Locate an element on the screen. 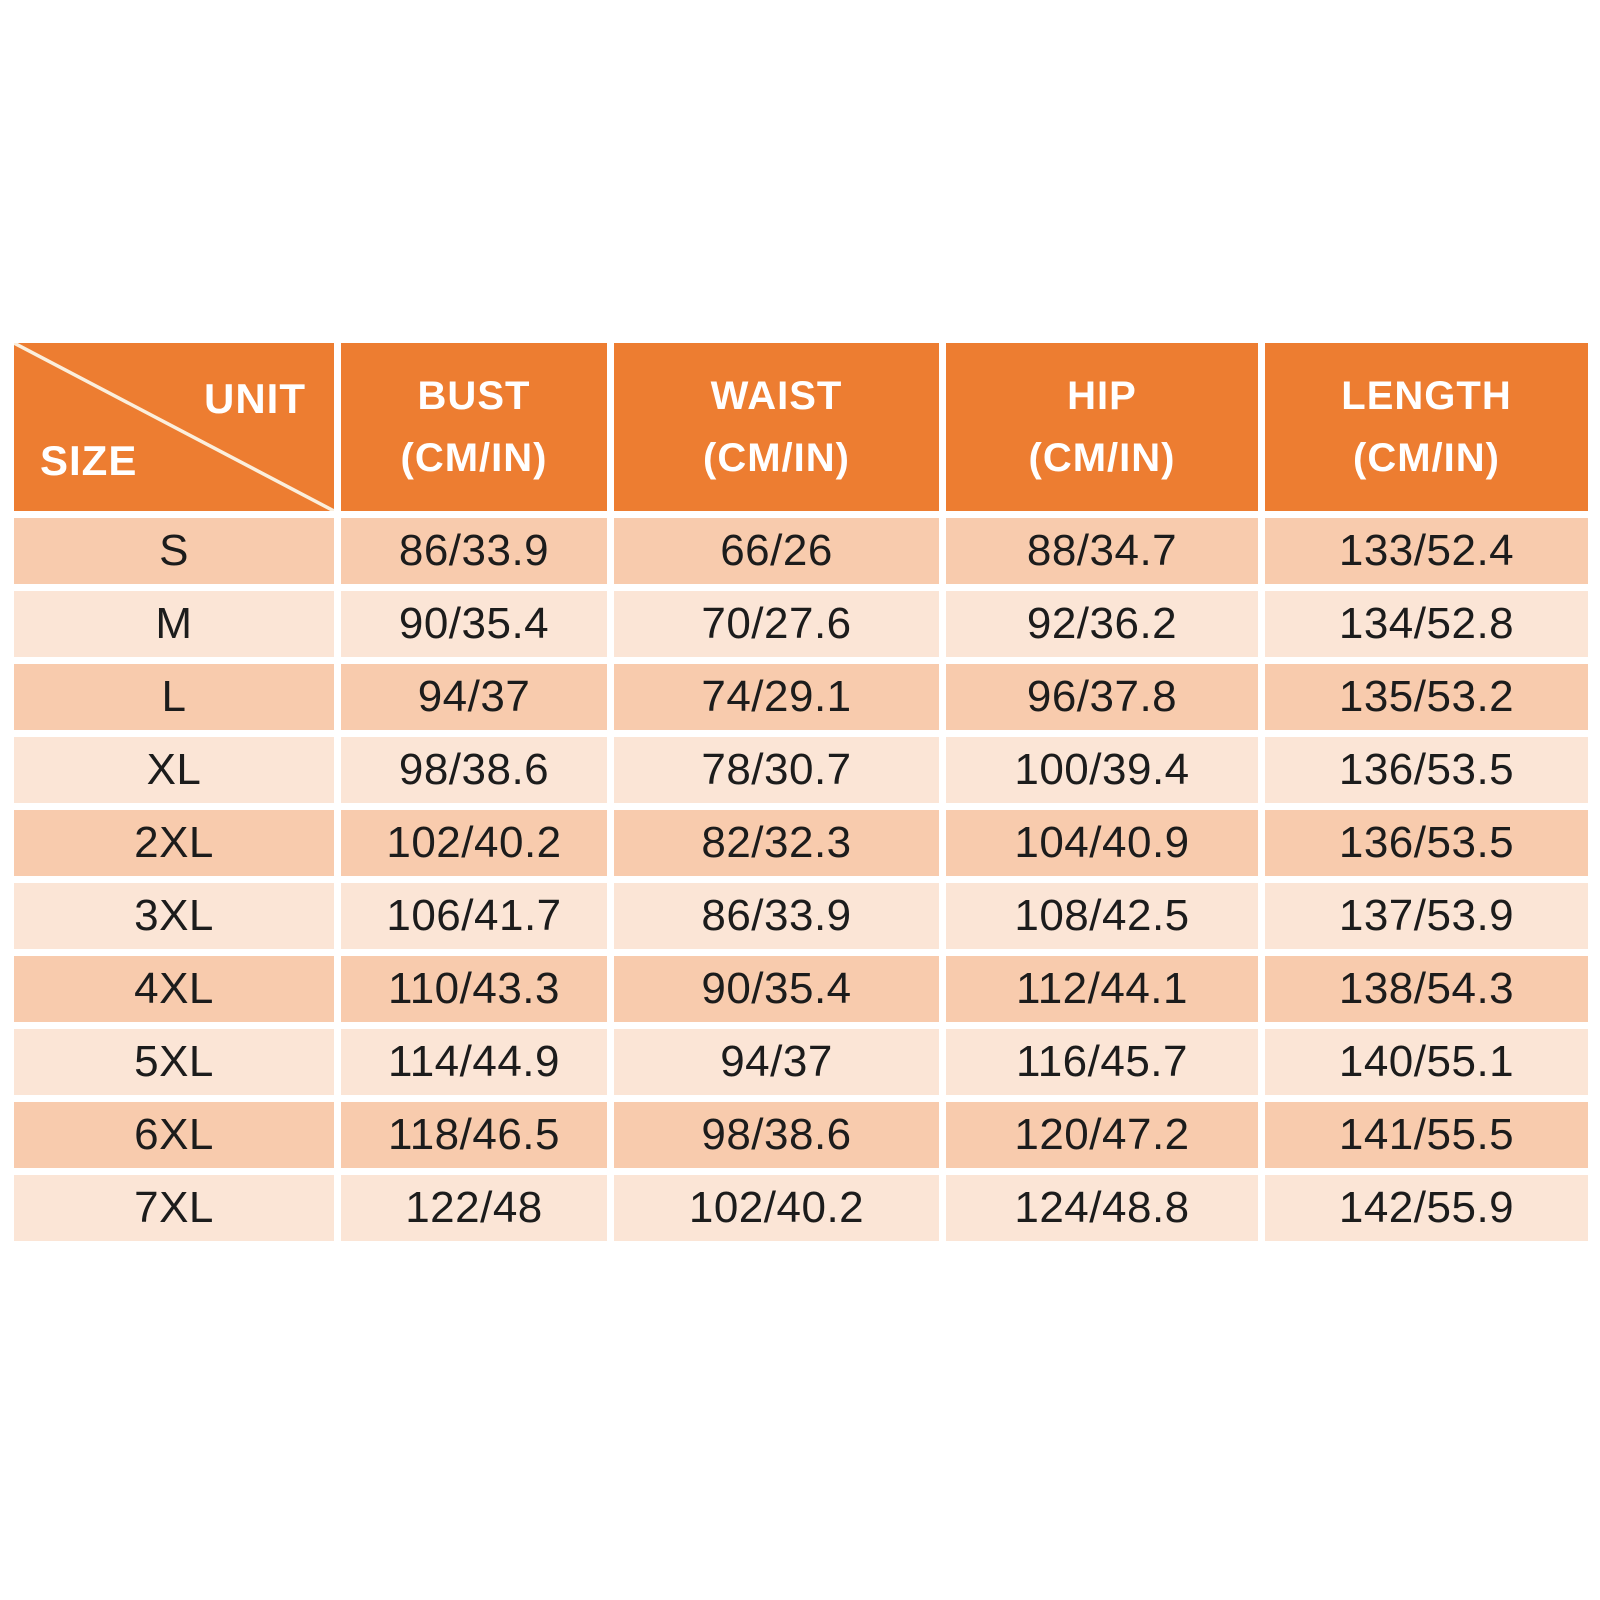 The width and height of the screenshot is (1600, 1600). column-title: LENGTH is located at coordinates (1426, 396).